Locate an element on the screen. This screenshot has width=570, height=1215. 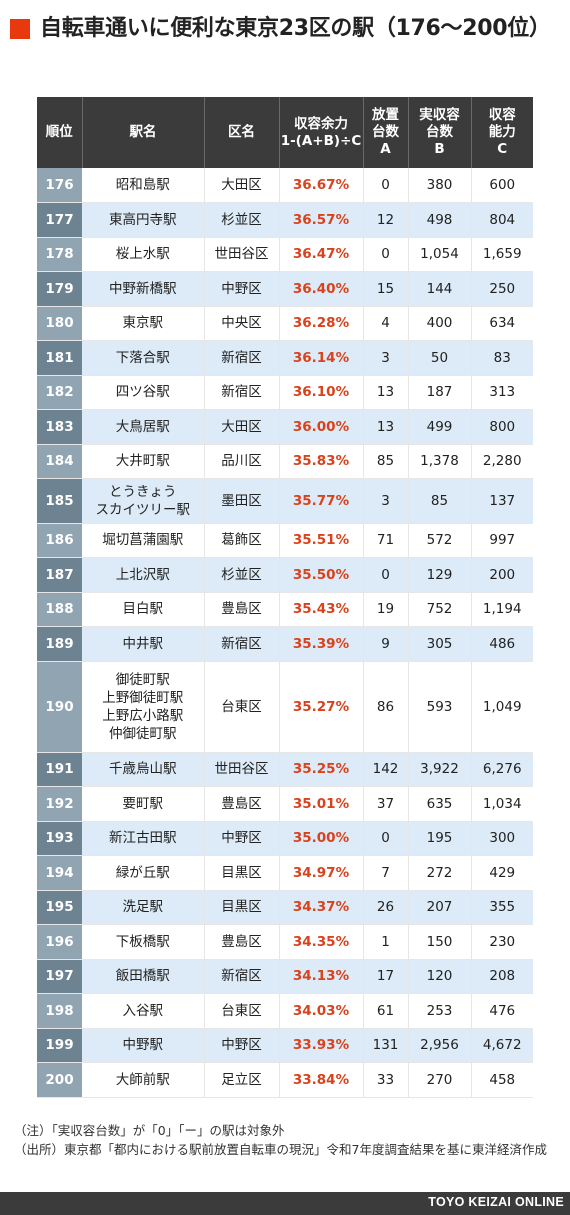
rank-cell: 199 is located at coordinates (59, 1045).